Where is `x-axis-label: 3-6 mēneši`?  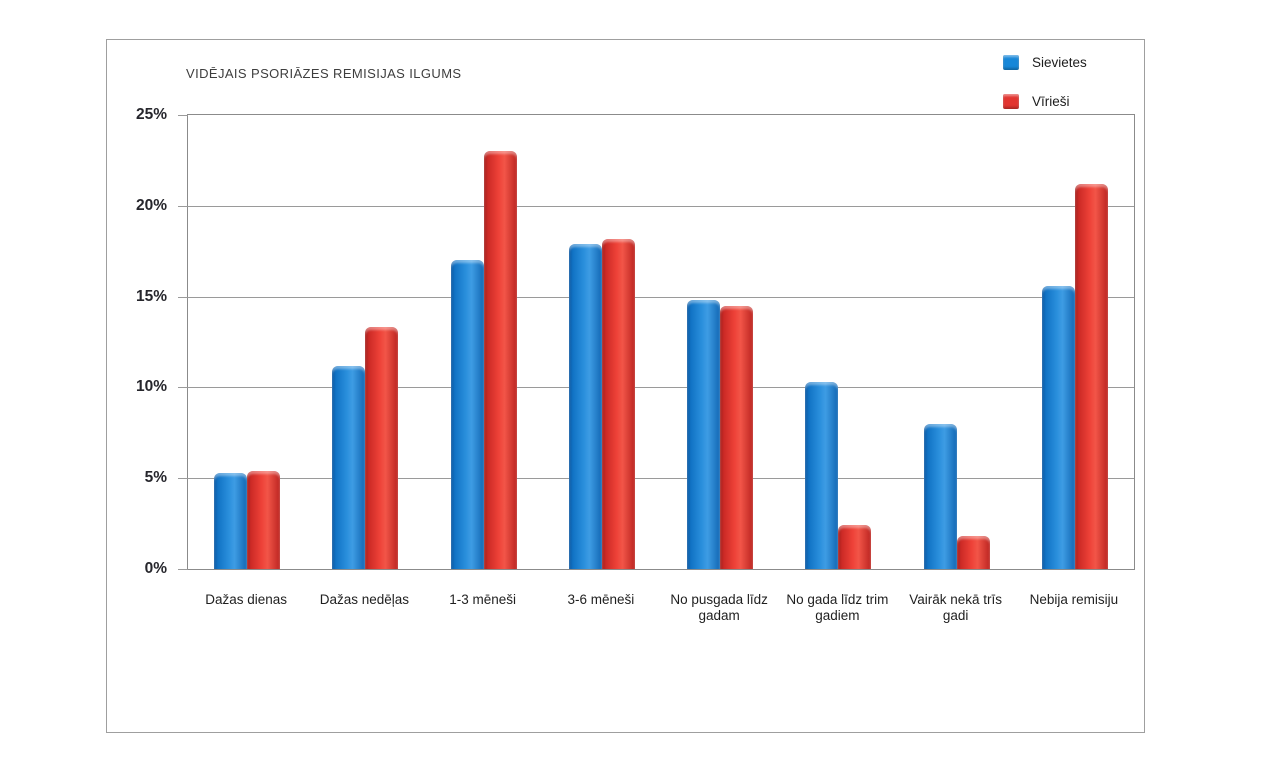 x-axis-label: 3-6 mēneši is located at coordinates (601, 599).